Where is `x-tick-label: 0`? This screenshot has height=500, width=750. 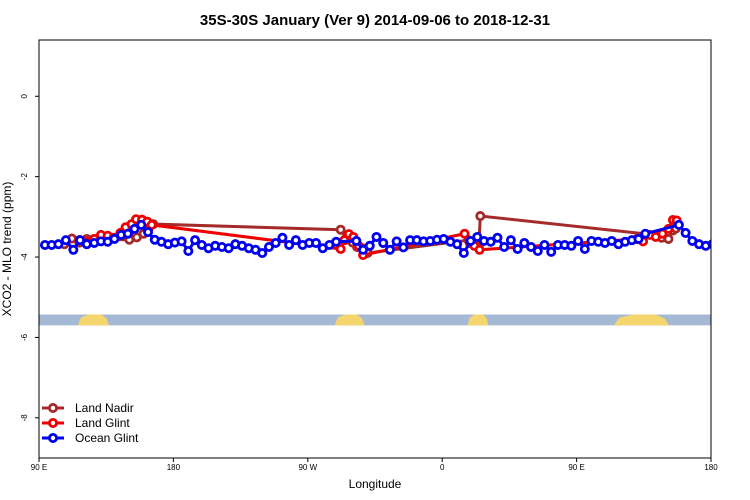 x-tick-label: 0 is located at coordinates (442, 467).